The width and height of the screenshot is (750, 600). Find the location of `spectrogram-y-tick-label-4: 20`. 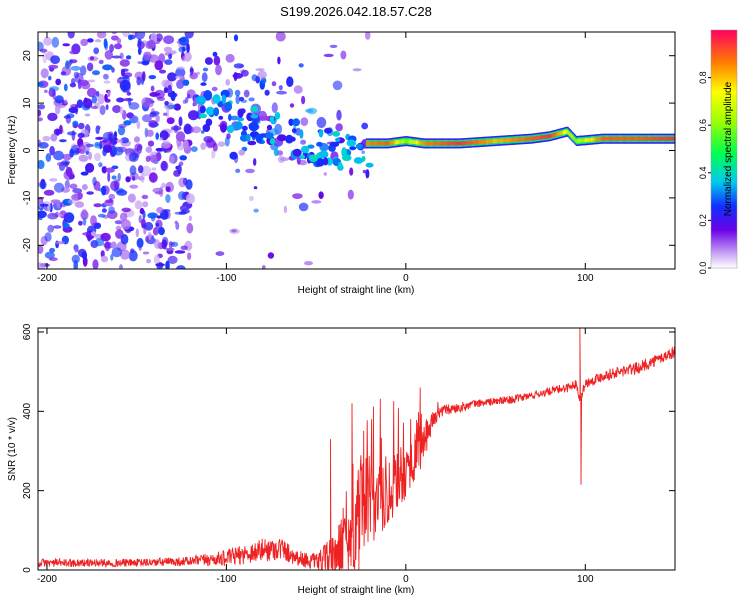

spectrogram-y-tick-label-4: 20 is located at coordinates (27, 56).